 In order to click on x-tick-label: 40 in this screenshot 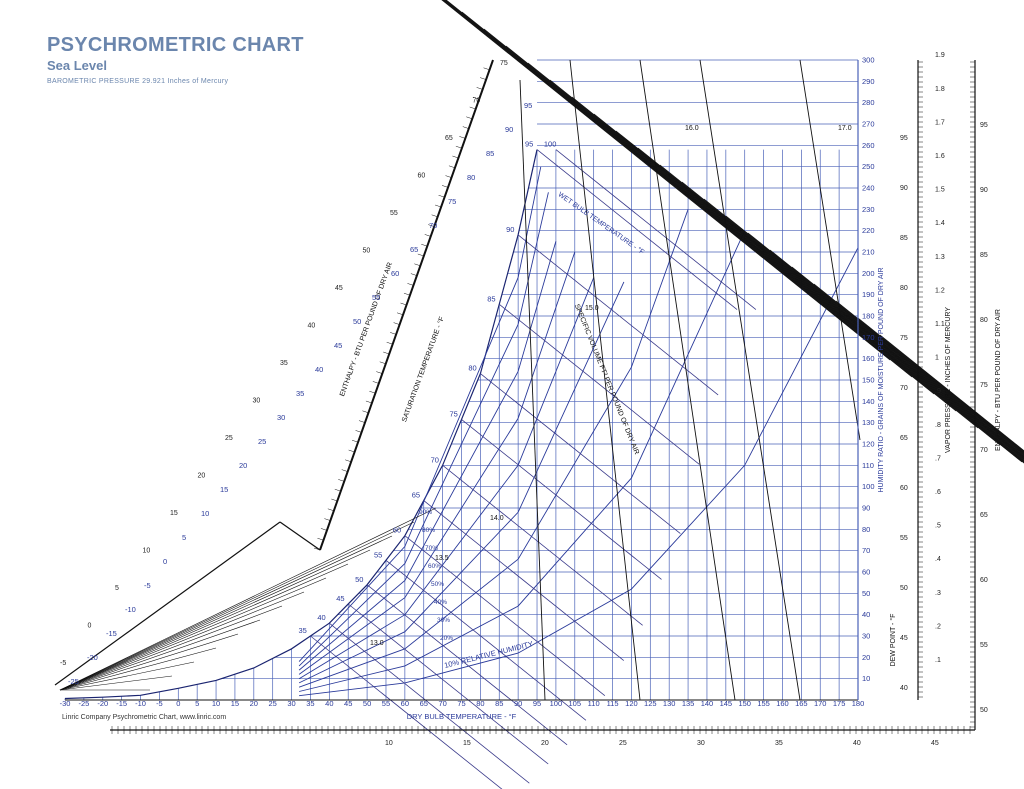, I will do `click(329, 703)`.